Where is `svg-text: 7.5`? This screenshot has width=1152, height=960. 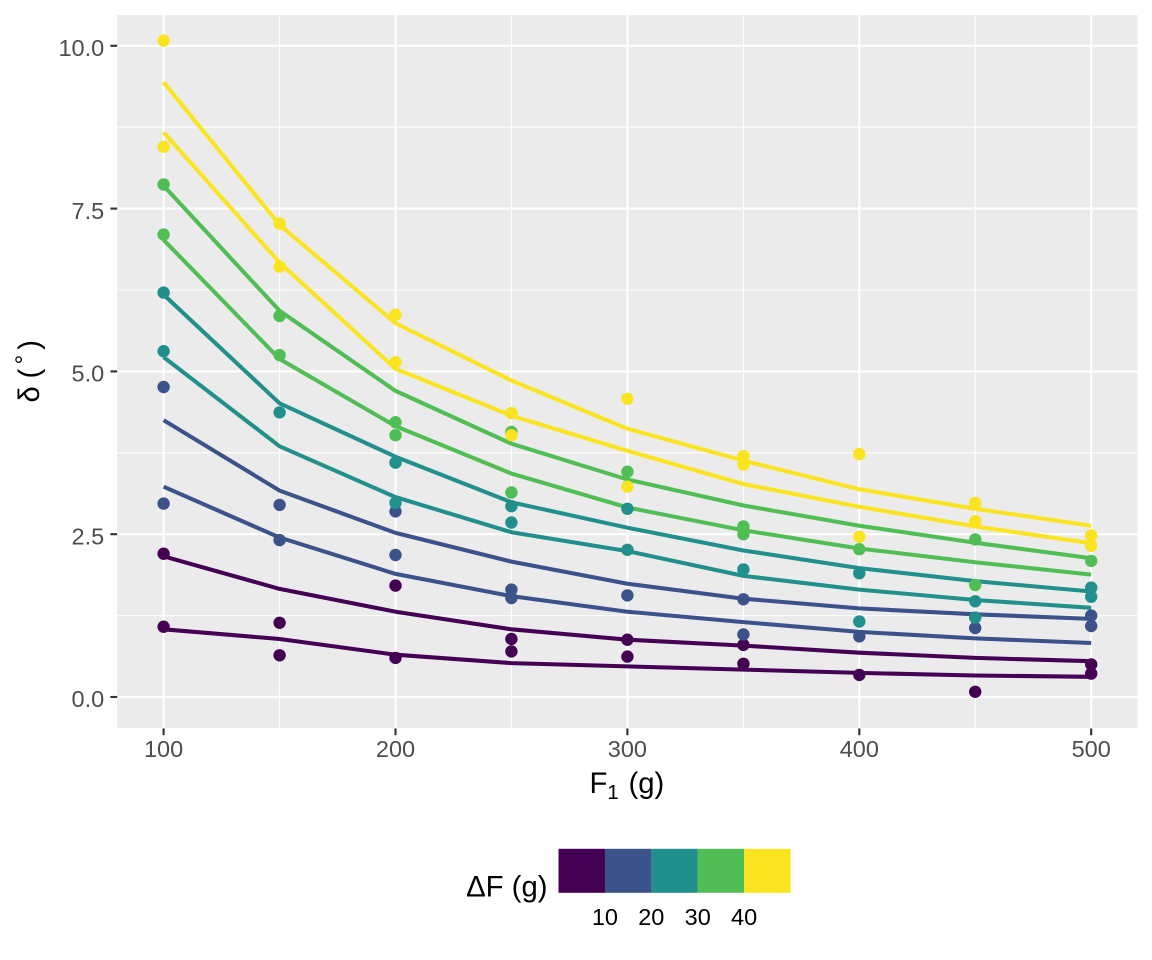 svg-text: 7.5 is located at coordinates (88, 211).